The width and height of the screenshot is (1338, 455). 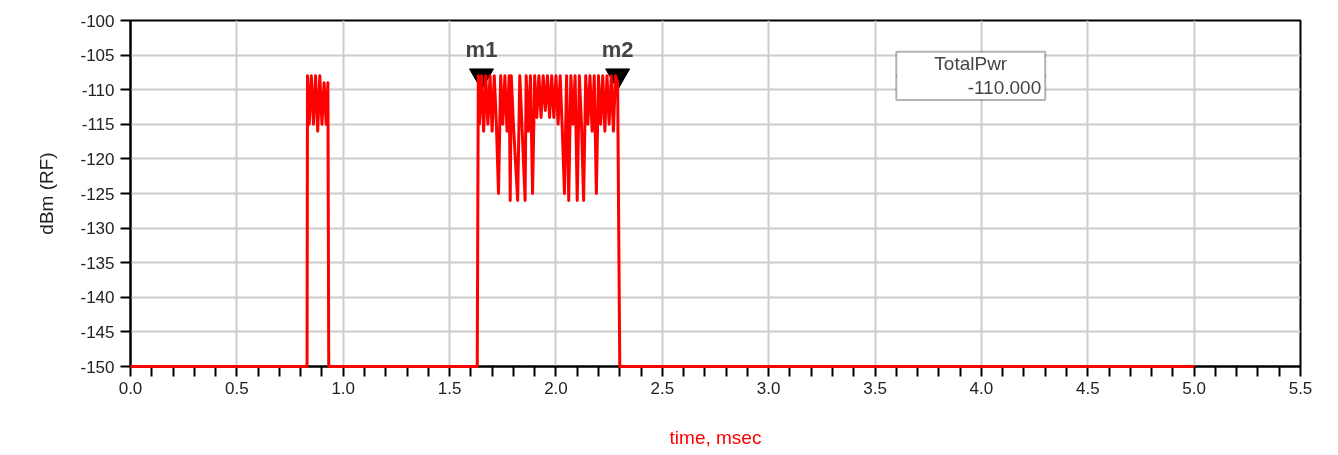 I want to click on y-tick-label: -100, so click(x=97, y=21).